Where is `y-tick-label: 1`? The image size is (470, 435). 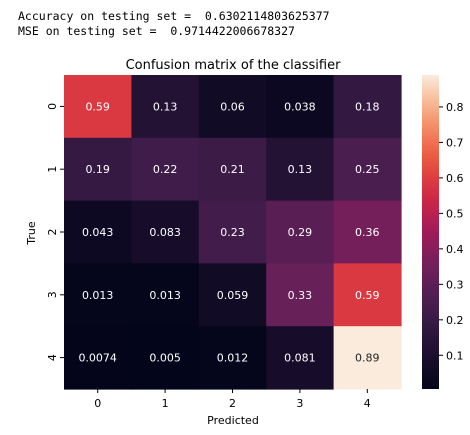
y-tick-label: 1 is located at coordinates (52, 169).